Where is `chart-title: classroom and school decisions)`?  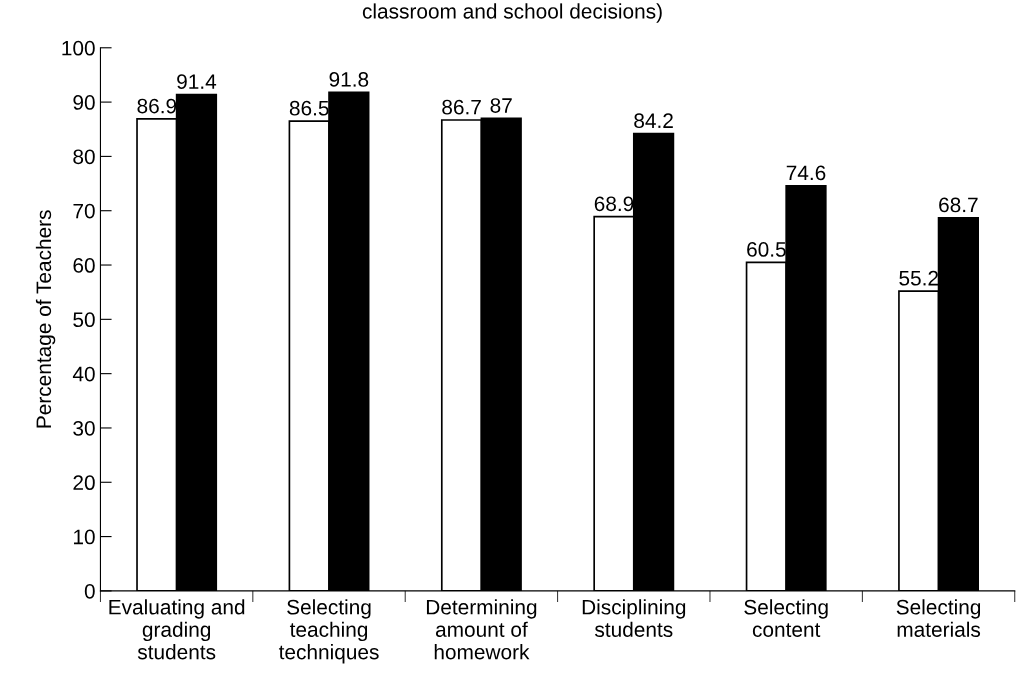 chart-title: classroom and school decisions) is located at coordinates (512, 13).